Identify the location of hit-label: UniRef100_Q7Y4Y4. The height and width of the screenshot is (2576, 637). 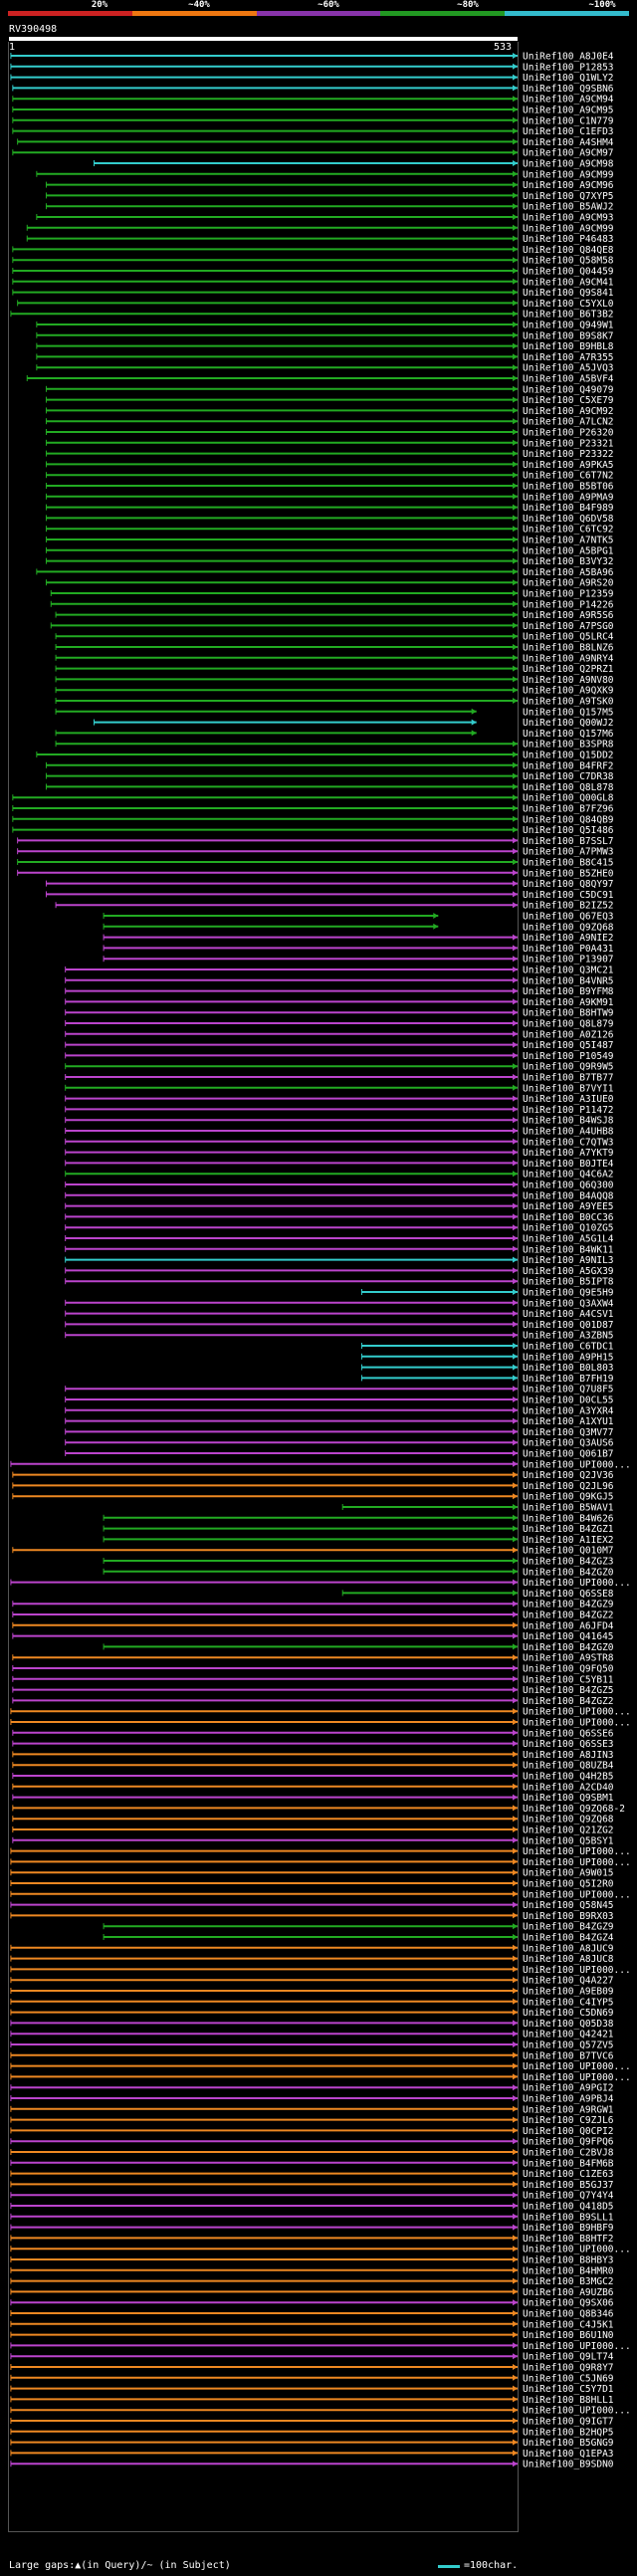
(568, 2196).